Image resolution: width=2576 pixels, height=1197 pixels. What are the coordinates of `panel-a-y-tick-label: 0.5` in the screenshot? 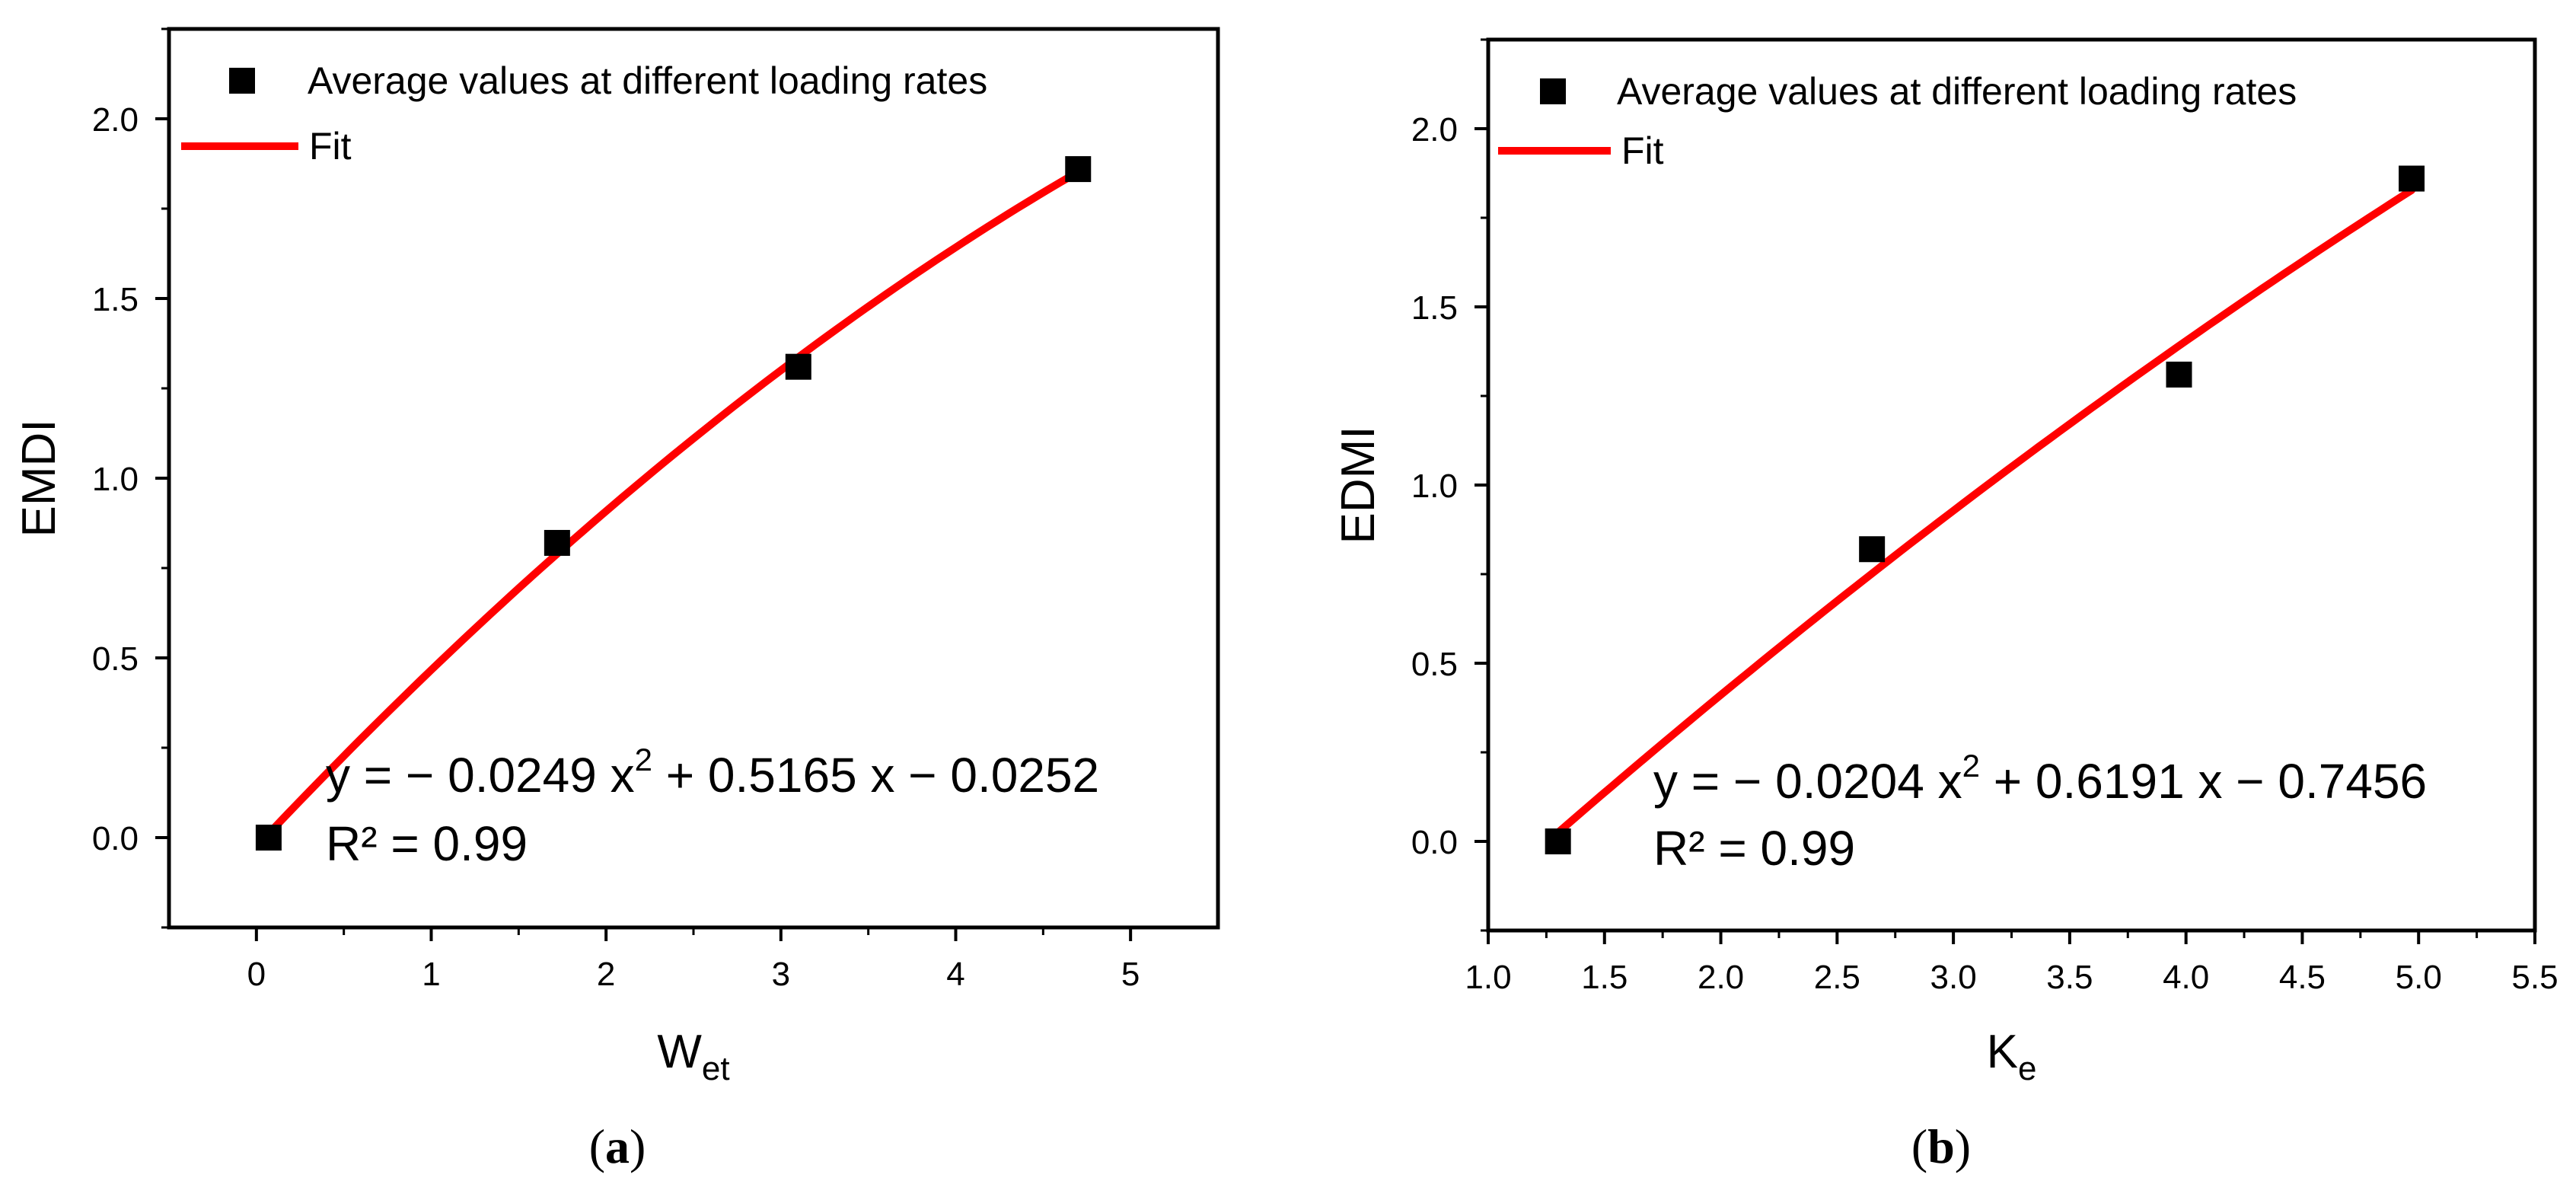 It's located at (115, 659).